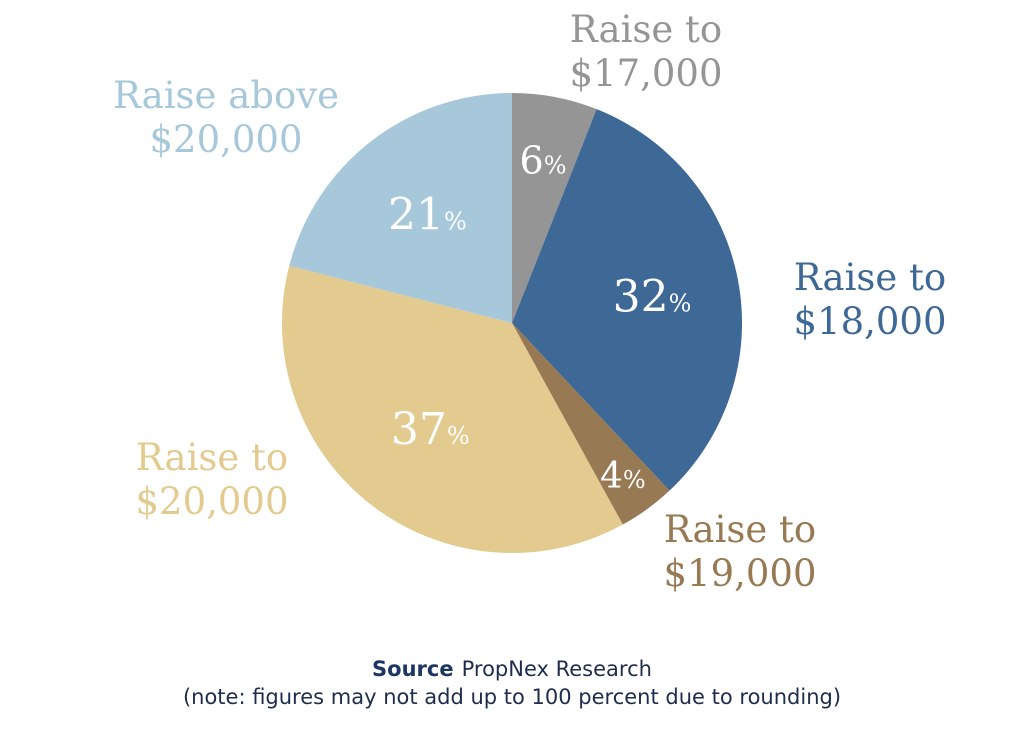 The image size is (1024, 741). Describe the element at coordinates (556, 669) in the screenshot. I see `source-text: PropNex Research` at that location.